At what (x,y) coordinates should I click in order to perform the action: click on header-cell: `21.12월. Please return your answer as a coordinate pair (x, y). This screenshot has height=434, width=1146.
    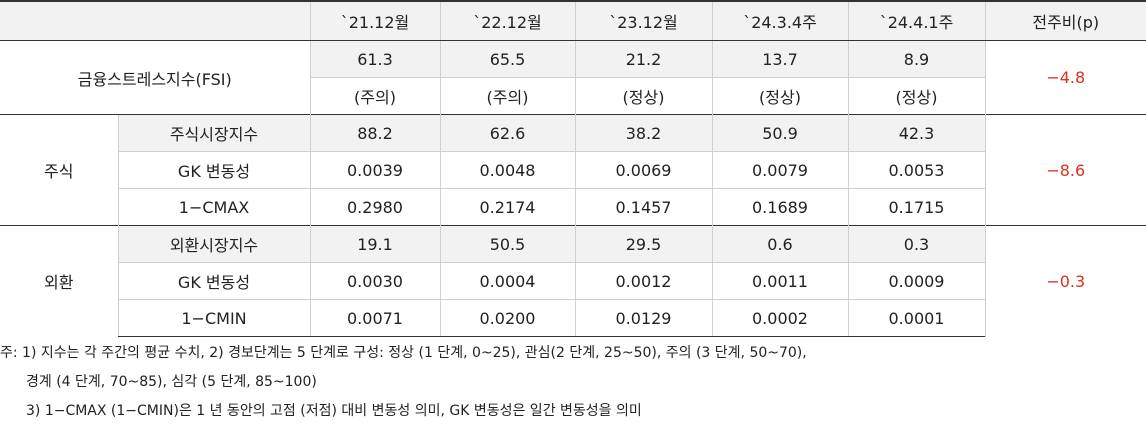
    Looking at the image, I should click on (374, 20).